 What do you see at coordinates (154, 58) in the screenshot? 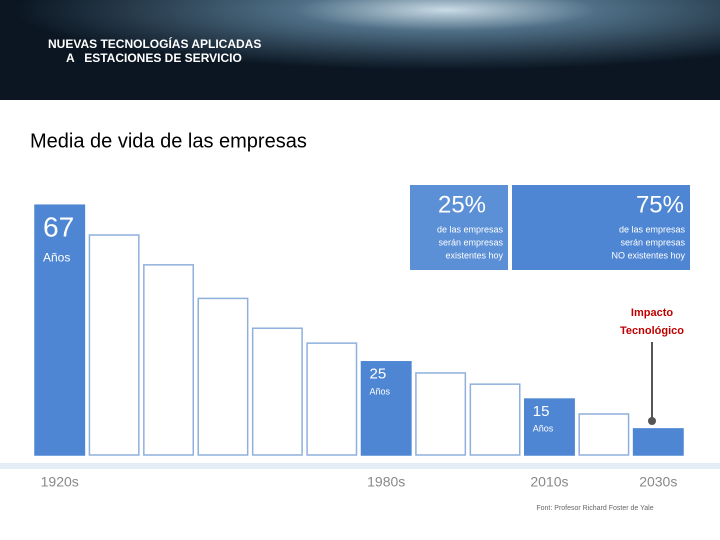
I see `header-title: A ESTACIONES DE SERVICIO` at bounding box center [154, 58].